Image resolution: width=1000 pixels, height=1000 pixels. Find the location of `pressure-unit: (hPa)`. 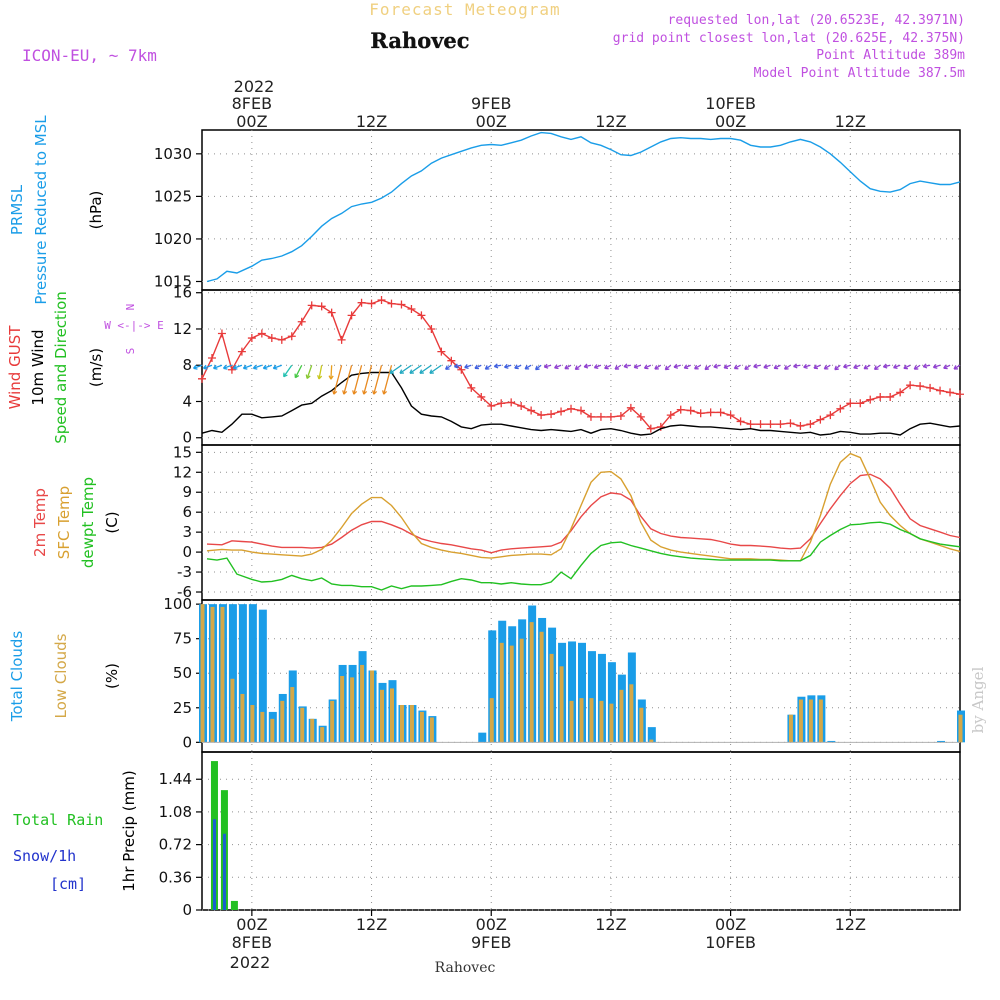

pressure-unit: (hPa) is located at coordinates (96, 210).